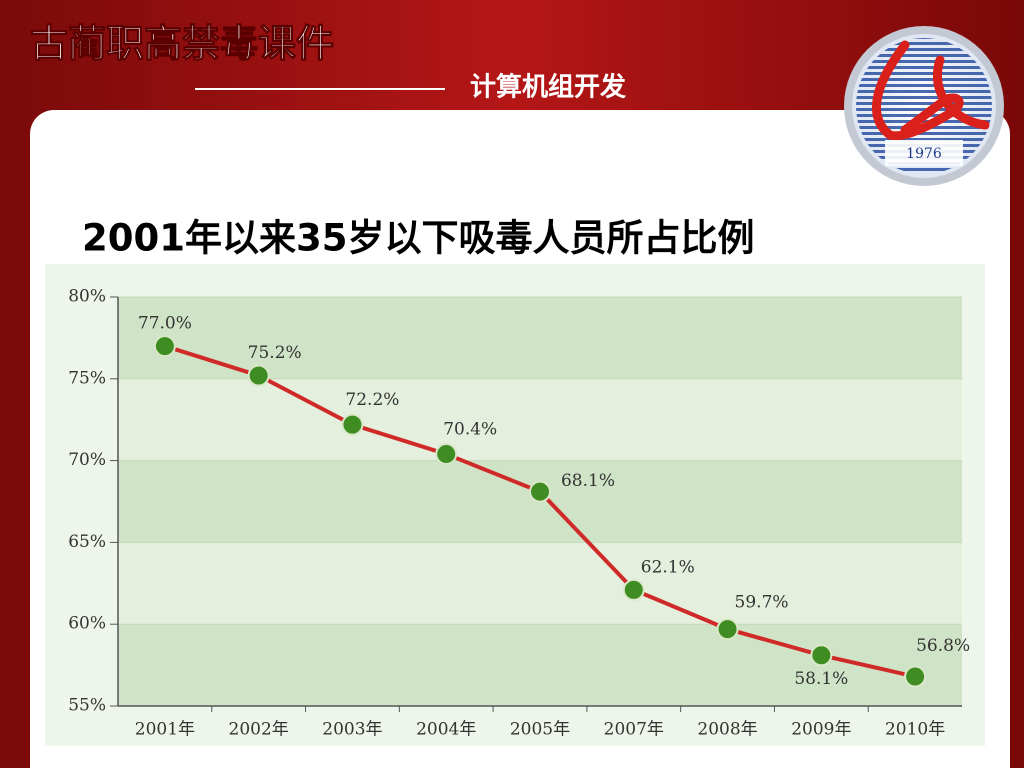 This screenshot has height=768, width=1024. I want to click on value-label: 72.2%, so click(372, 400).